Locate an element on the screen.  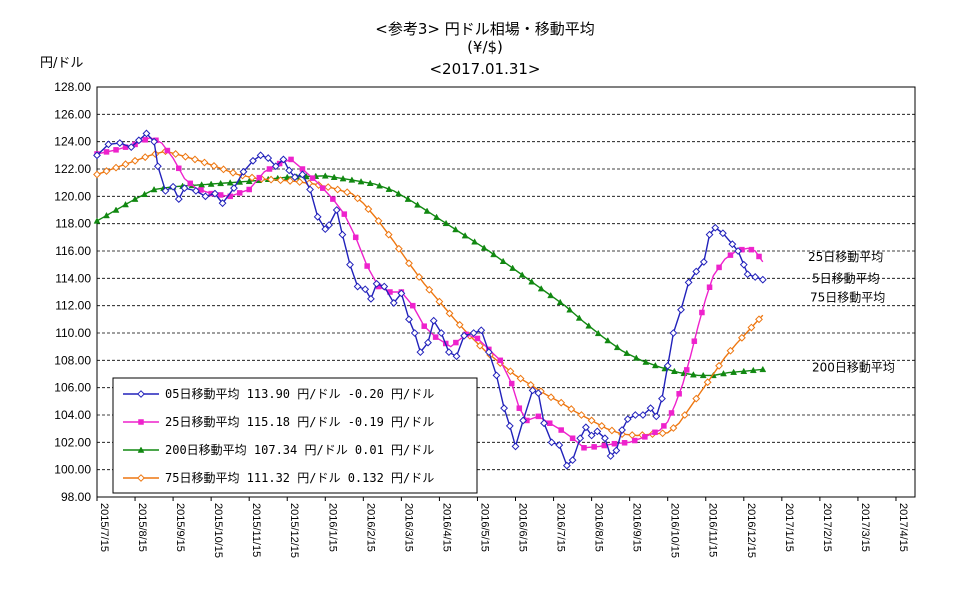
end-label: 5日移動平均 is located at coordinates (846, 278).